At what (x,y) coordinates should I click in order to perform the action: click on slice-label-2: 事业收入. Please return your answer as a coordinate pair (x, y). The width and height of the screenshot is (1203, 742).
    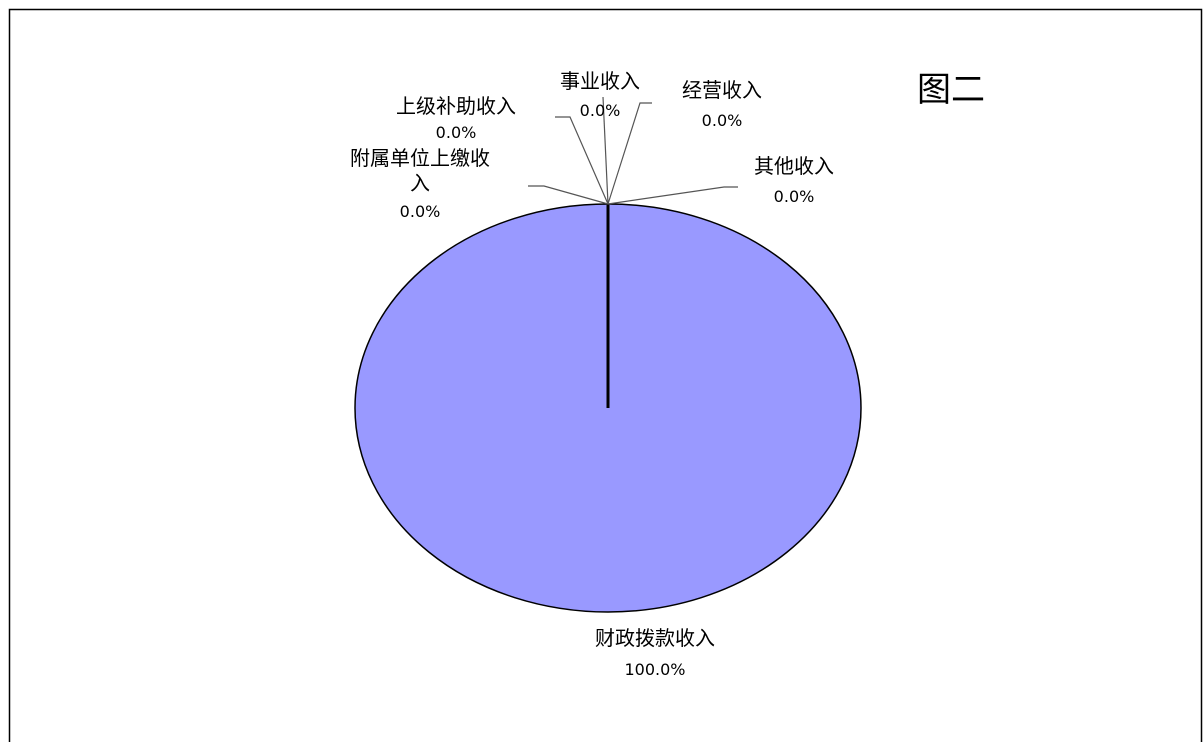
    Looking at the image, I should click on (600, 81).